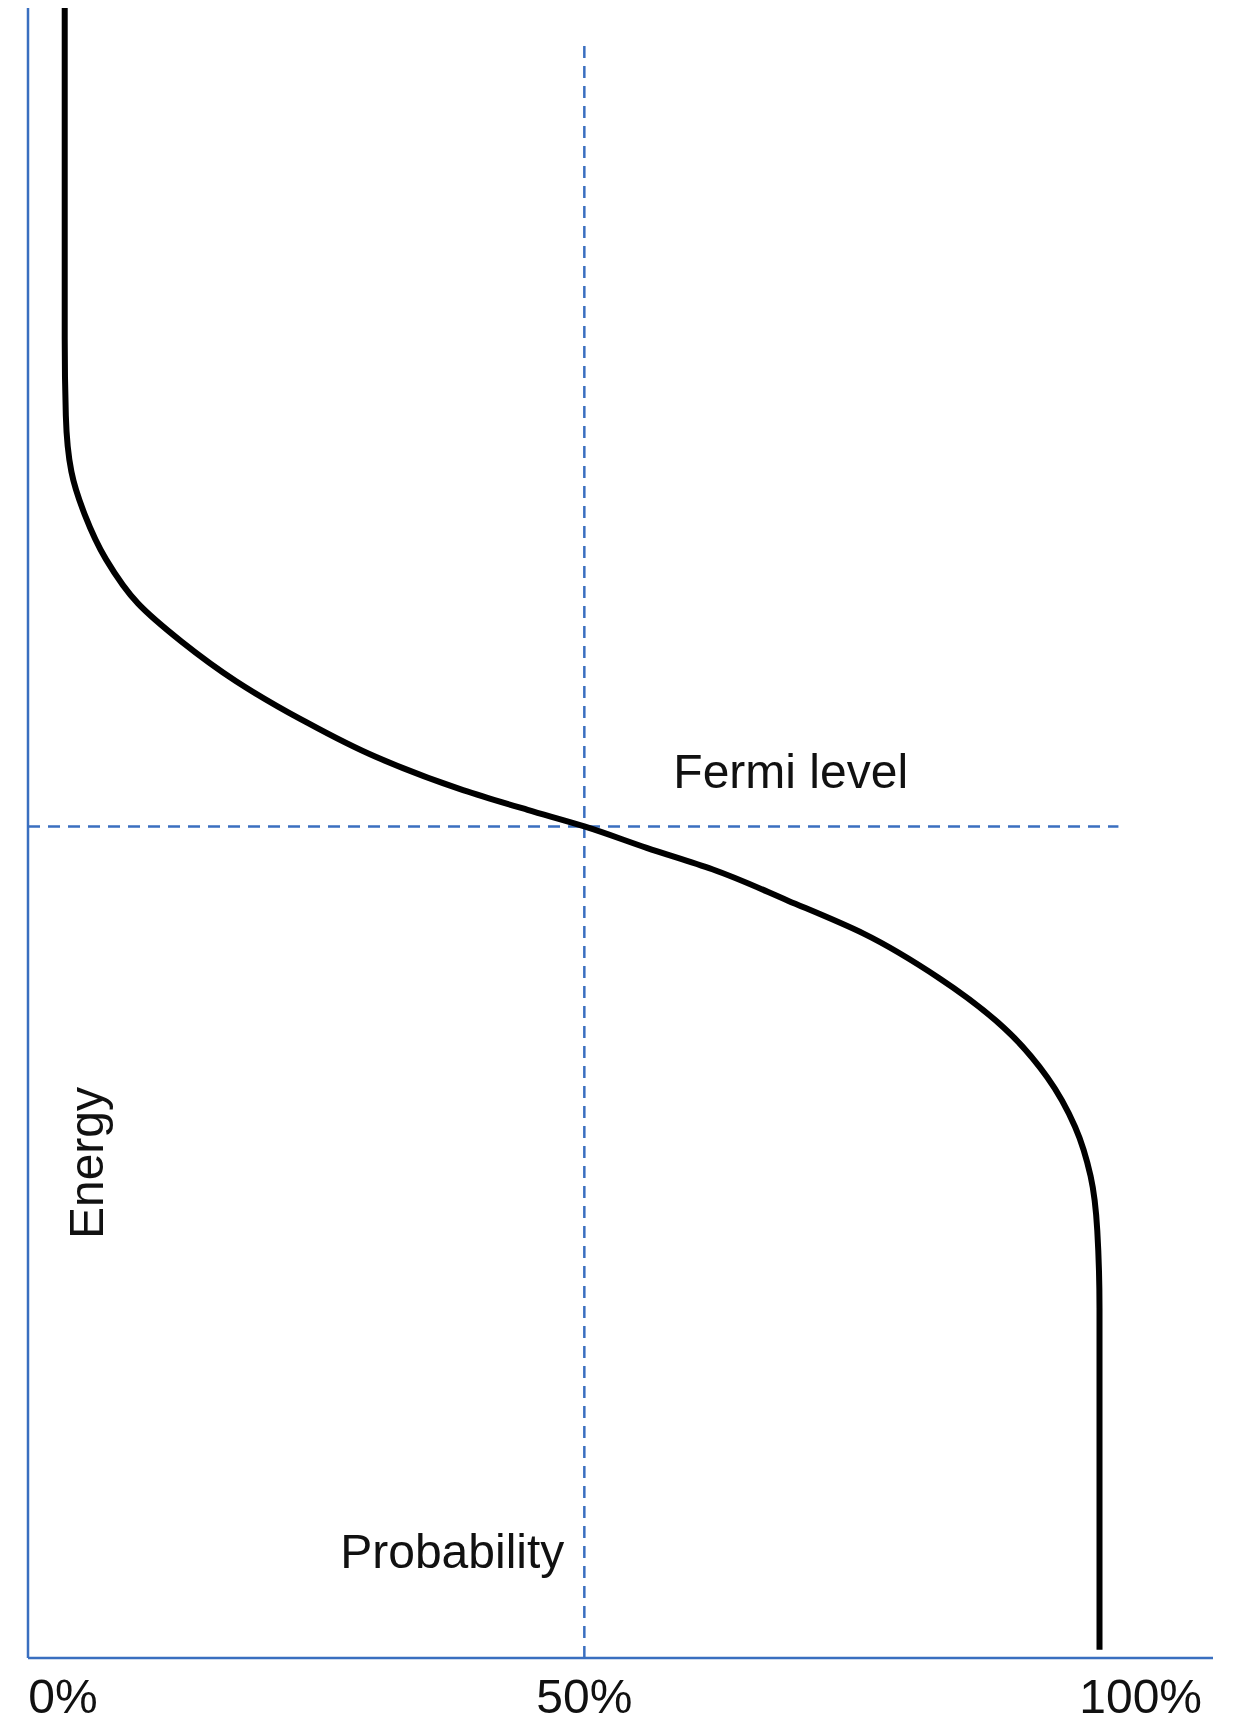  Describe the element at coordinates (452, 1551) in the screenshot. I see `x-axis-title: Probability` at that location.